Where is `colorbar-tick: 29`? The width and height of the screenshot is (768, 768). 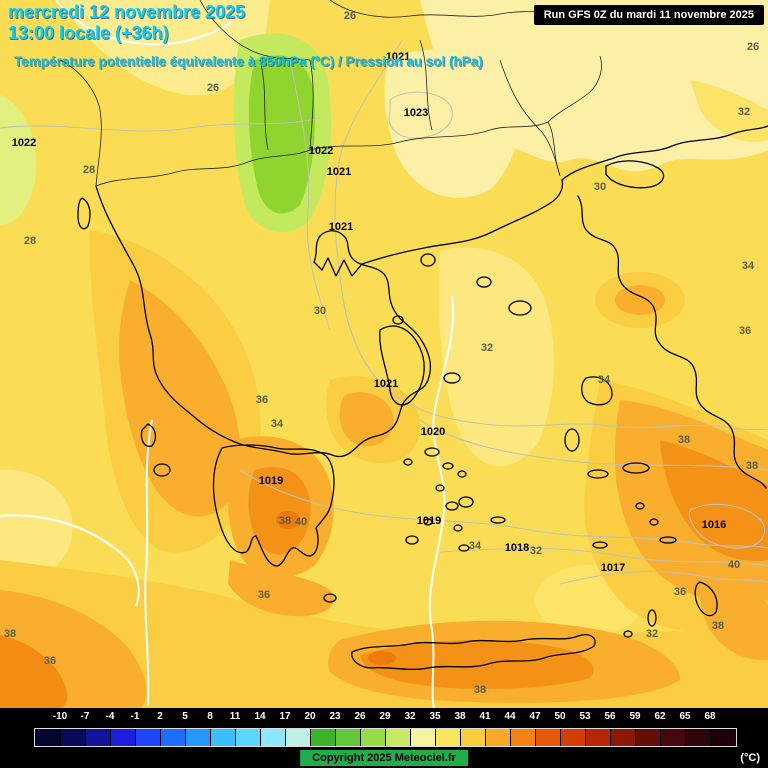
colorbar-tick: 29 is located at coordinates (385, 716).